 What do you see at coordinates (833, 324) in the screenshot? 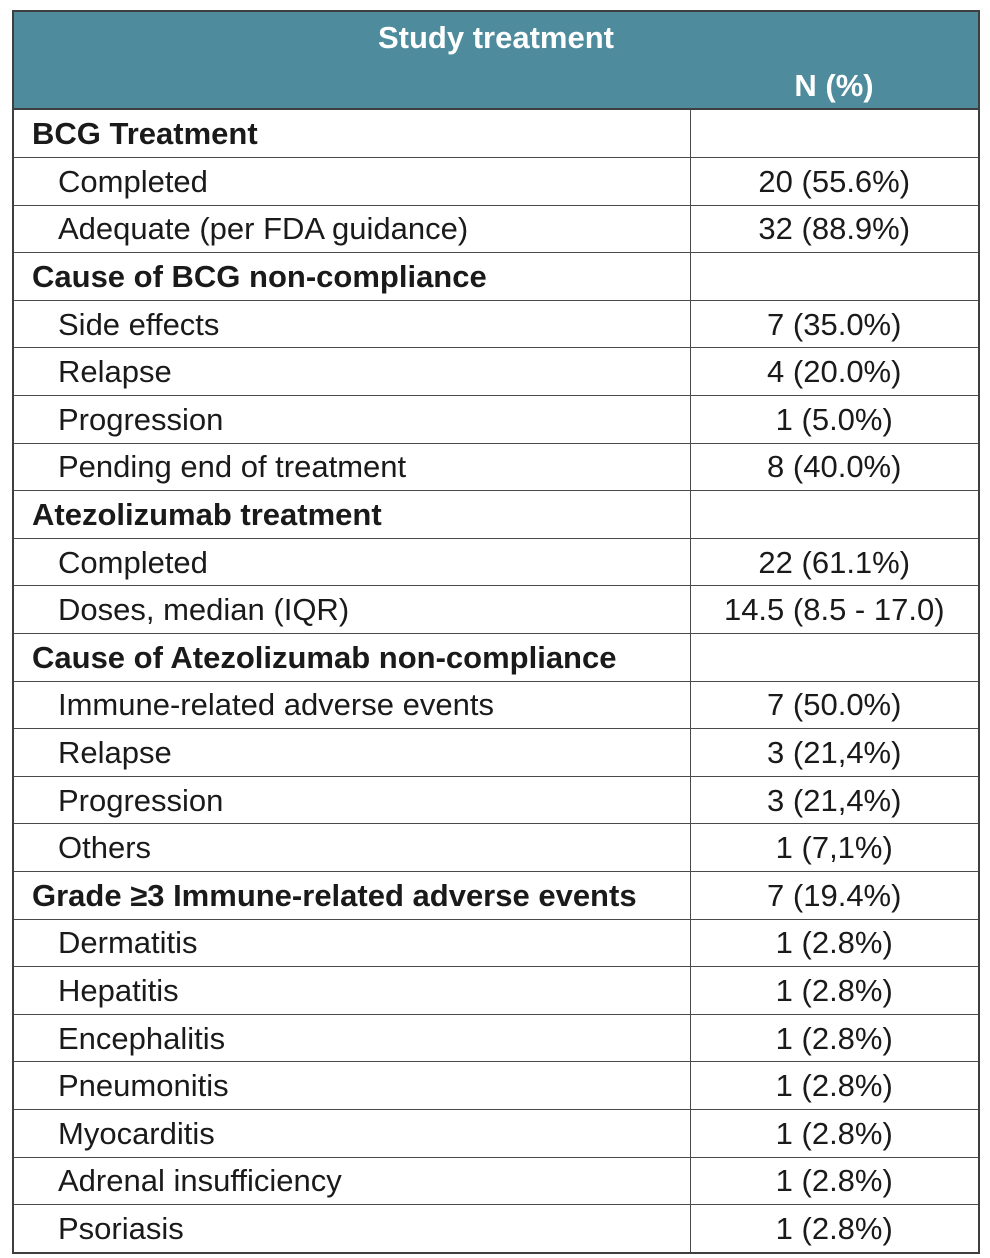
I see `row-value: 7 (35.0%)` at bounding box center [833, 324].